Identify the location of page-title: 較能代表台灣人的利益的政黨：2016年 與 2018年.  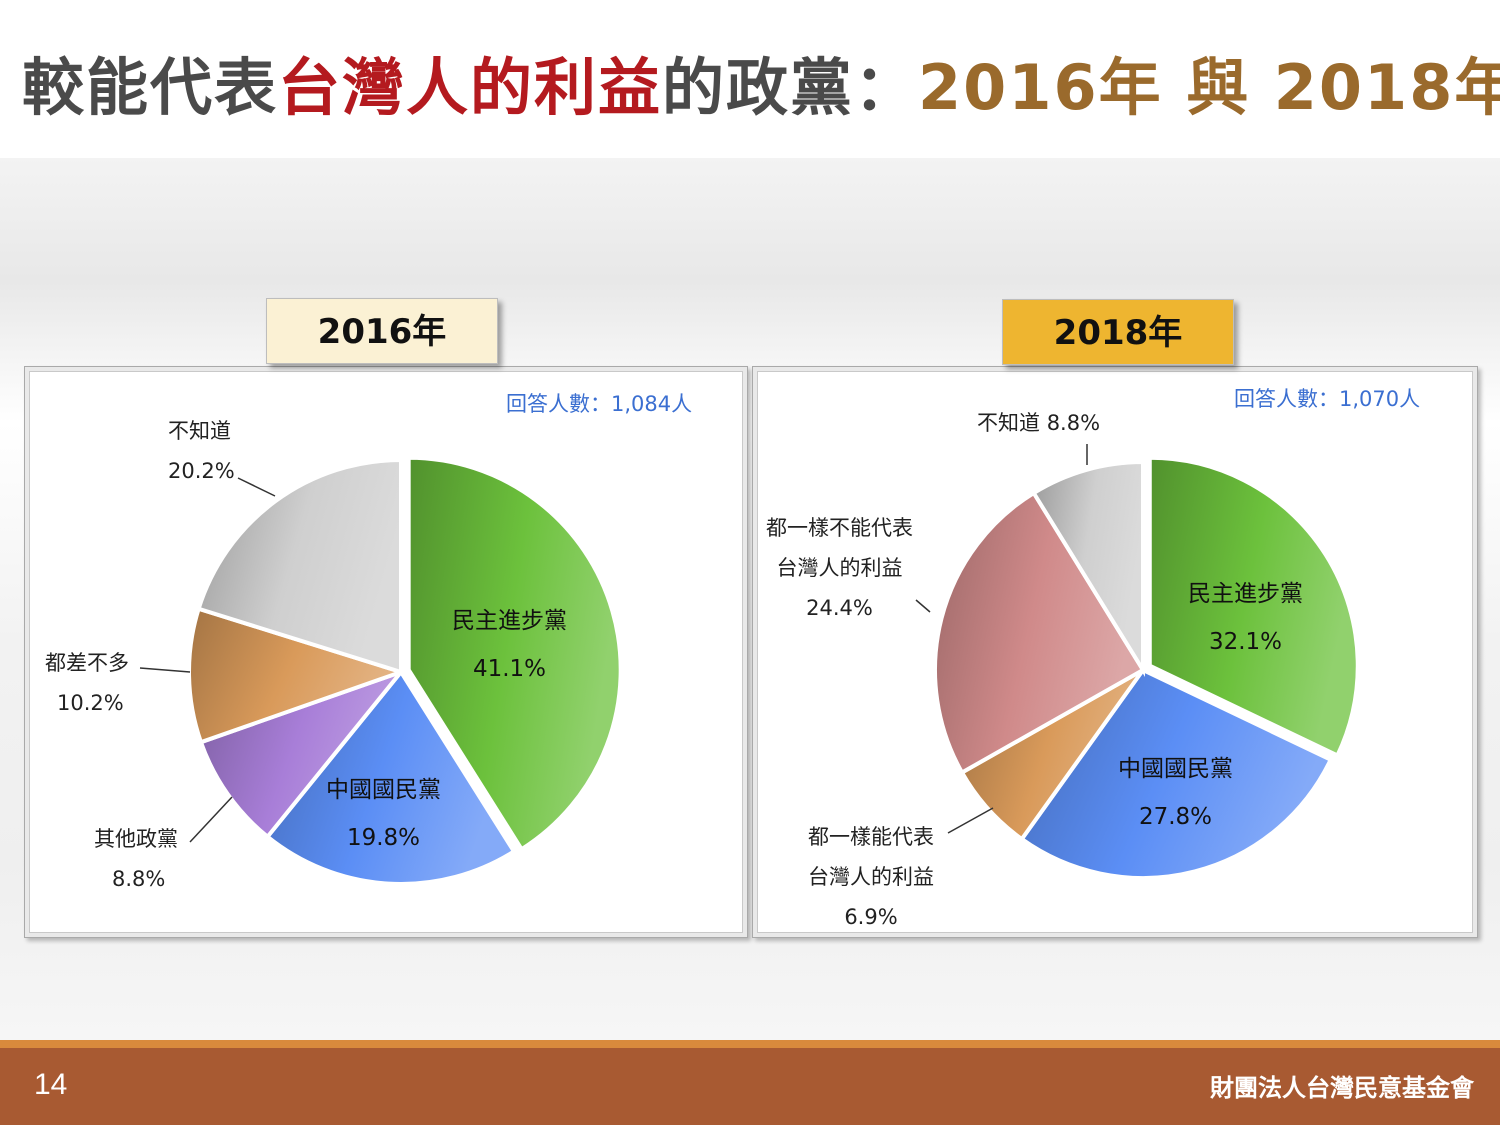
(761, 88).